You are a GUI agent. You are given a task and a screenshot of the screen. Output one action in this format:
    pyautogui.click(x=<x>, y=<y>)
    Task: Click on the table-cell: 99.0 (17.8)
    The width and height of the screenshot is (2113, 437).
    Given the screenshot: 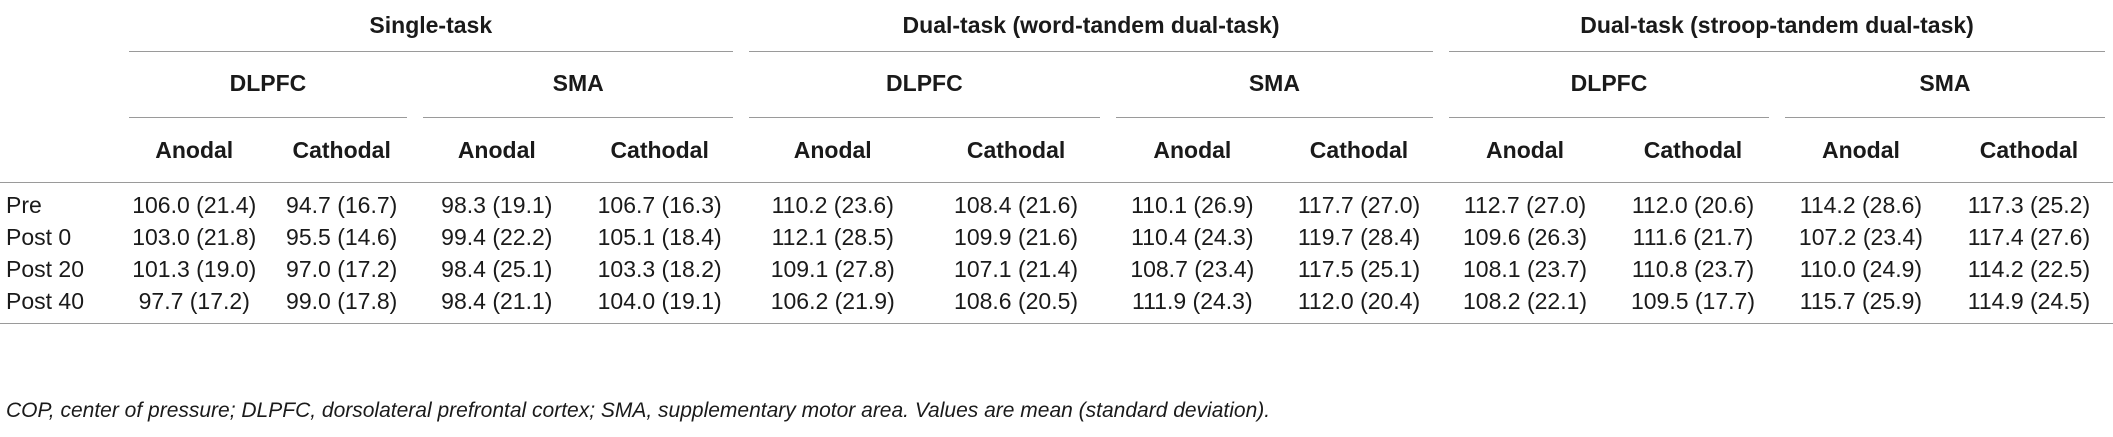 What is the action you would take?
    pyautogui.click(x=341, y=304)
    